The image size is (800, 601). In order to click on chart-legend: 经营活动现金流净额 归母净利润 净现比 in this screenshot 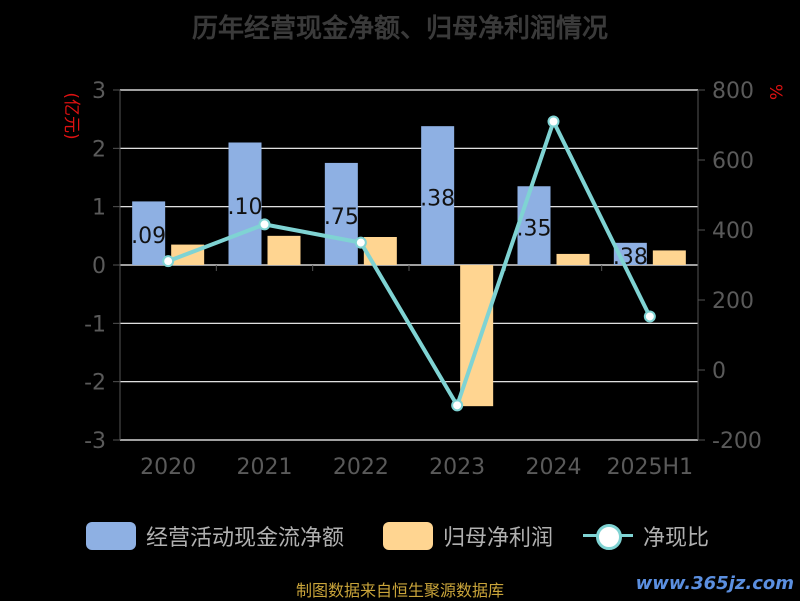, I will do `click(400, 536)`.